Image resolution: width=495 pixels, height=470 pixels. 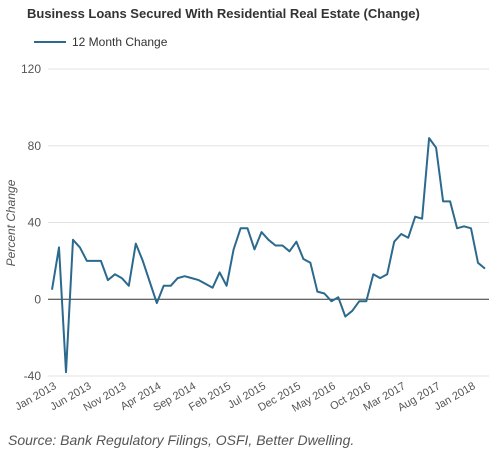 What do you see at coordinates (33, 376) in the screenshot?
I see `y-tick-label: -40` at bounding box center [33, 376].